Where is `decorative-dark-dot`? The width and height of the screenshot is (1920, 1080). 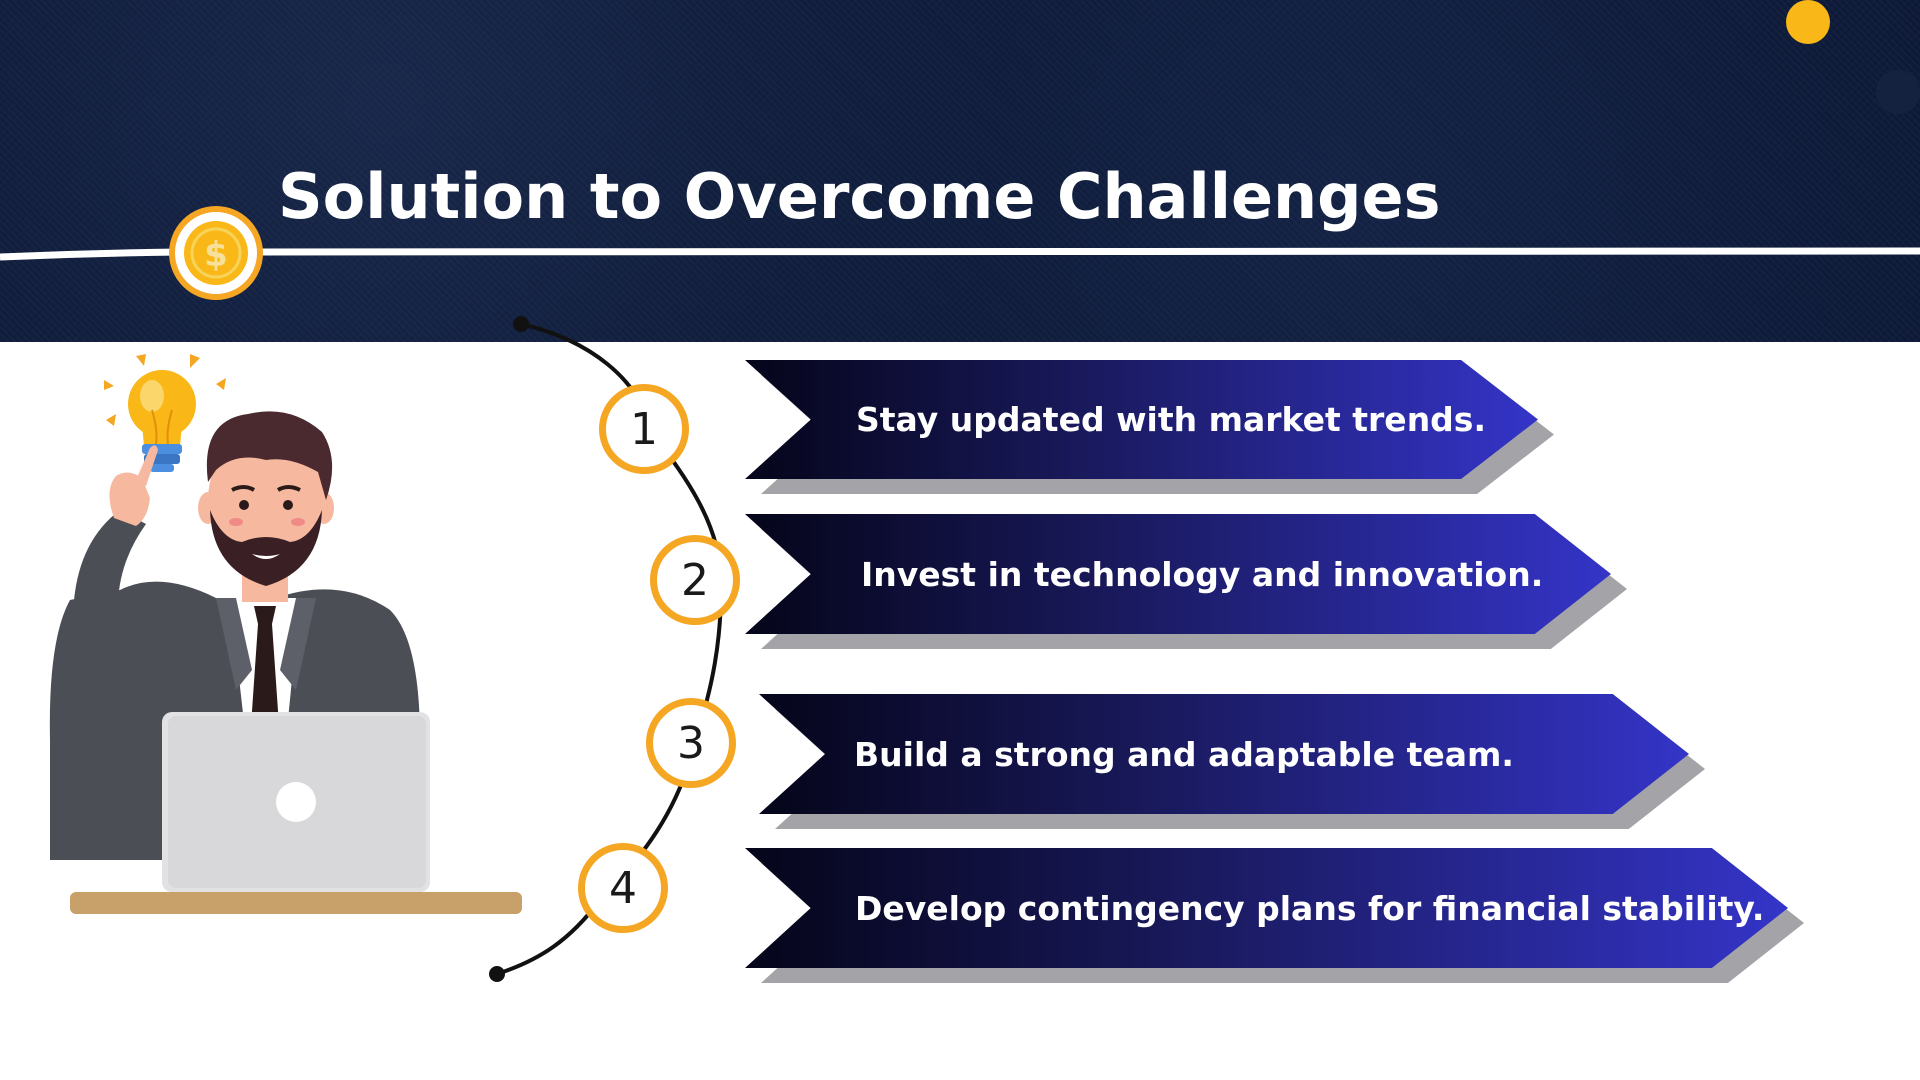 decorative-dark-dot is located at coordinates (1898, 92).